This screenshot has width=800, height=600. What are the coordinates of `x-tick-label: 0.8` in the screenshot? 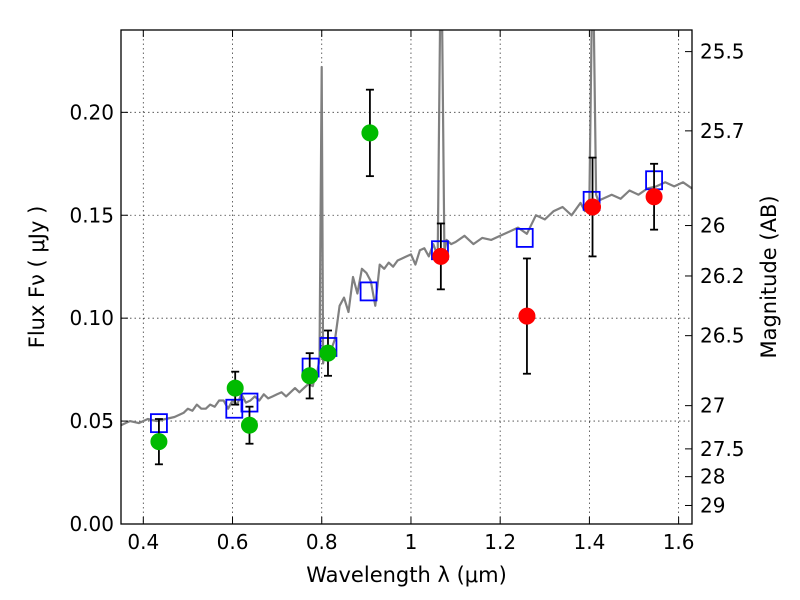 It's located at (322, 542).